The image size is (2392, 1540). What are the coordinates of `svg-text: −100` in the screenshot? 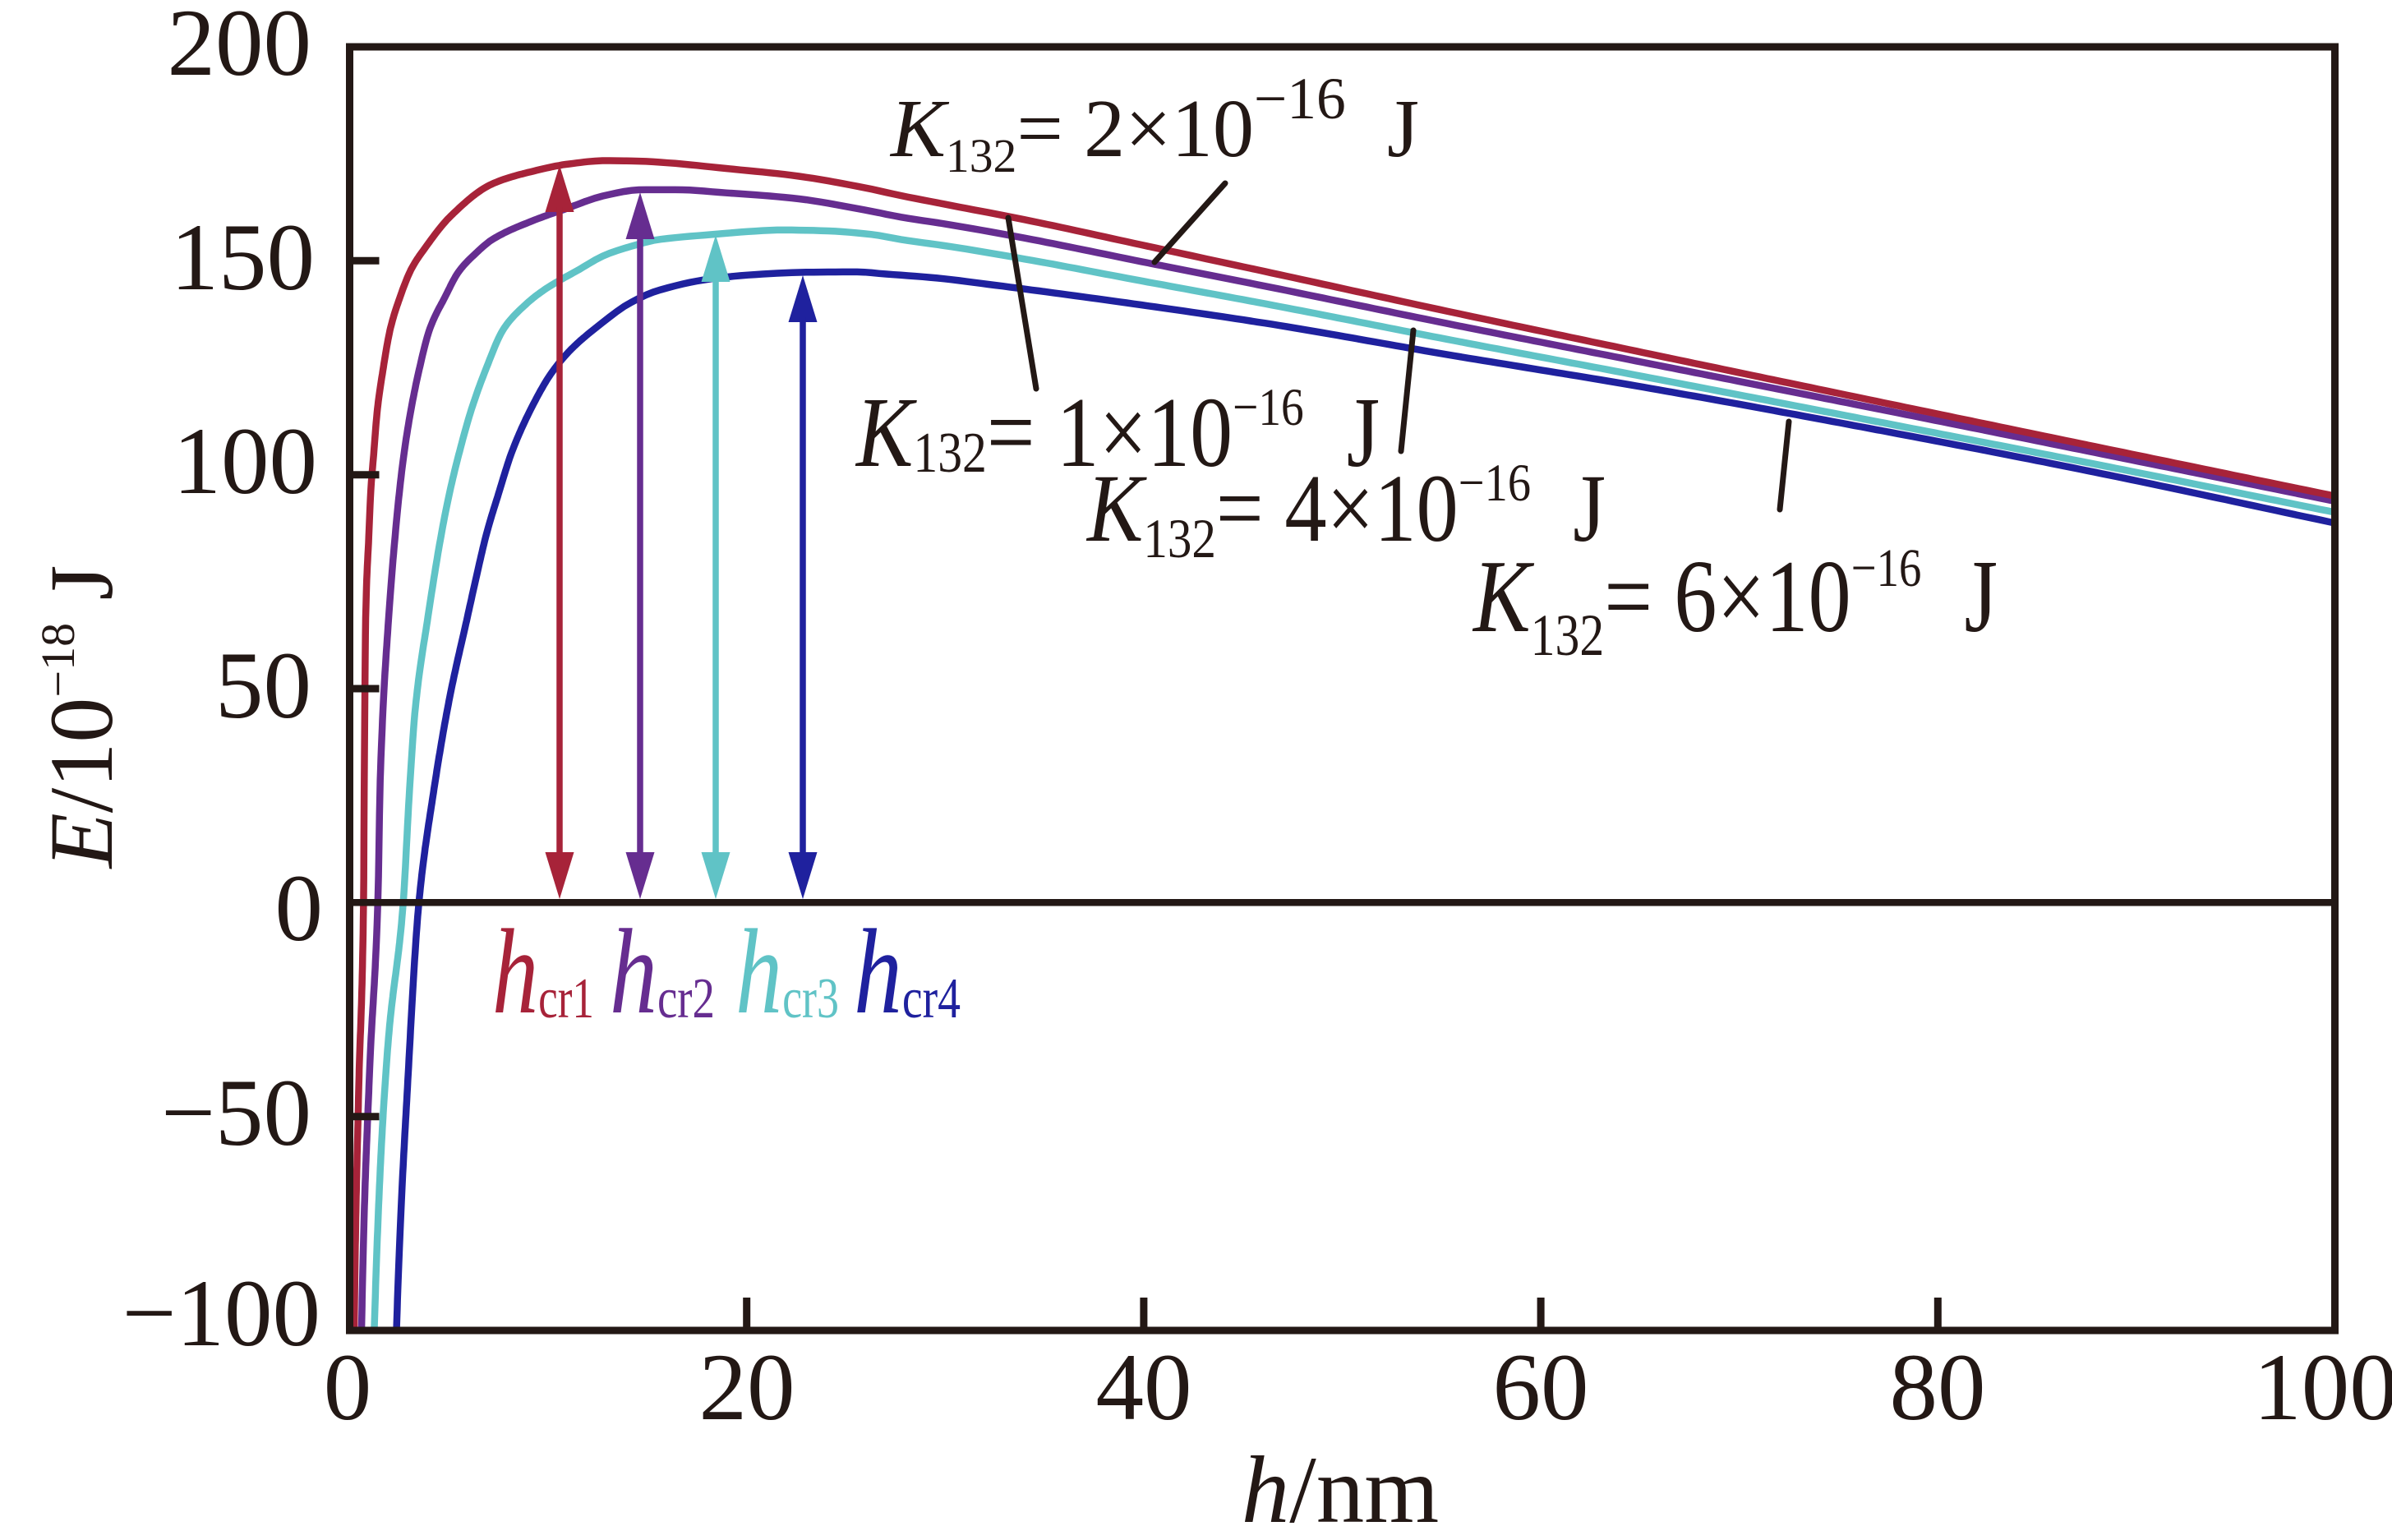 It's located at (221, 1314).